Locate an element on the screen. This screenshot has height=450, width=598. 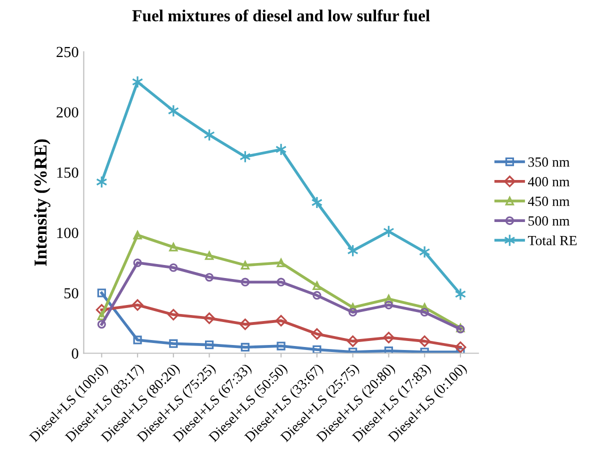
legend-label: Total RE is located at coordinates (552, 240).